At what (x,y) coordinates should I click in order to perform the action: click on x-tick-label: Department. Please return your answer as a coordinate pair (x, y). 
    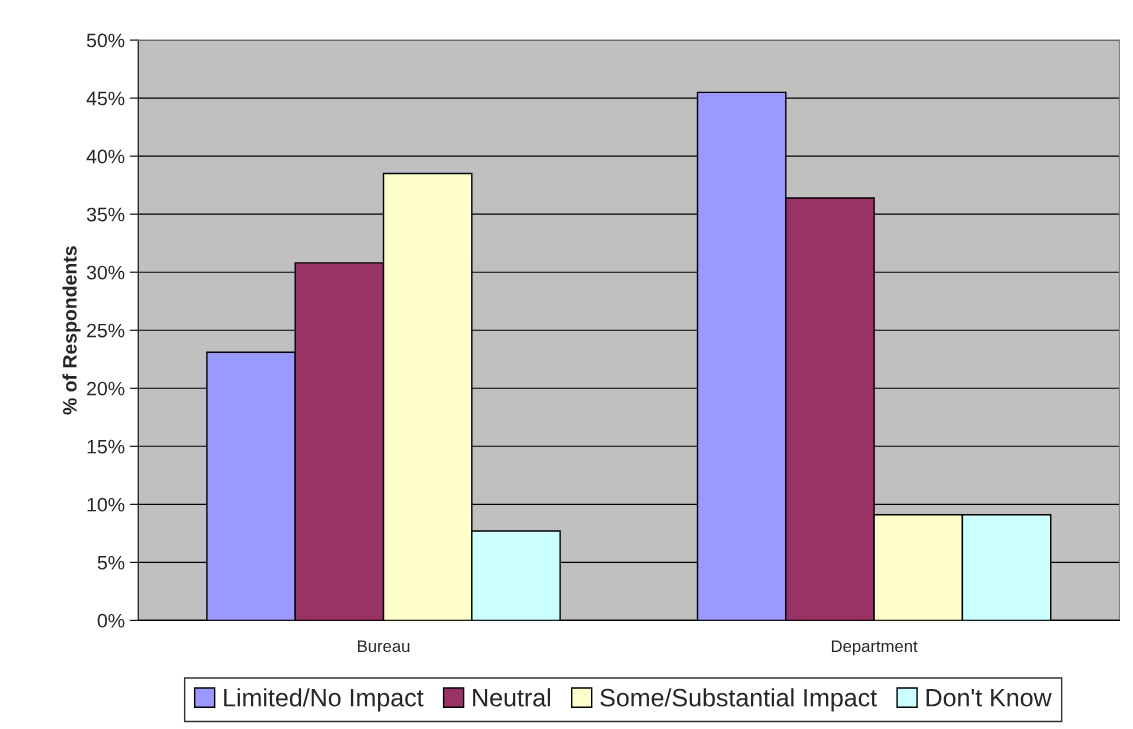
    Looking at the image, I should click on (874, 648).